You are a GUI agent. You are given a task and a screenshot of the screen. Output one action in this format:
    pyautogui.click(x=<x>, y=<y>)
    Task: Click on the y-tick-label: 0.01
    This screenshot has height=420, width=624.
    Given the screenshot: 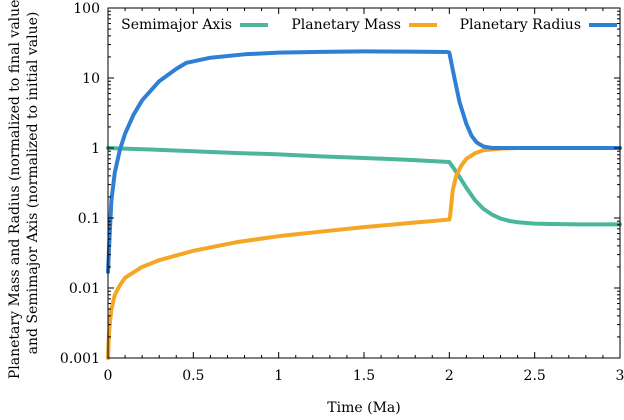 What is the action you would take?
    pyautogui.click(x=84, y=289)
    